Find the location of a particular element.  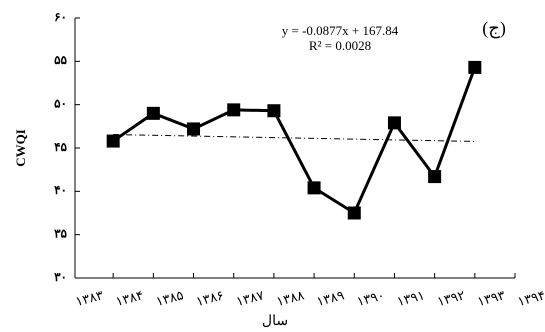

trend-r2: R² = 0.0028 is located at coordinates (340, 45).